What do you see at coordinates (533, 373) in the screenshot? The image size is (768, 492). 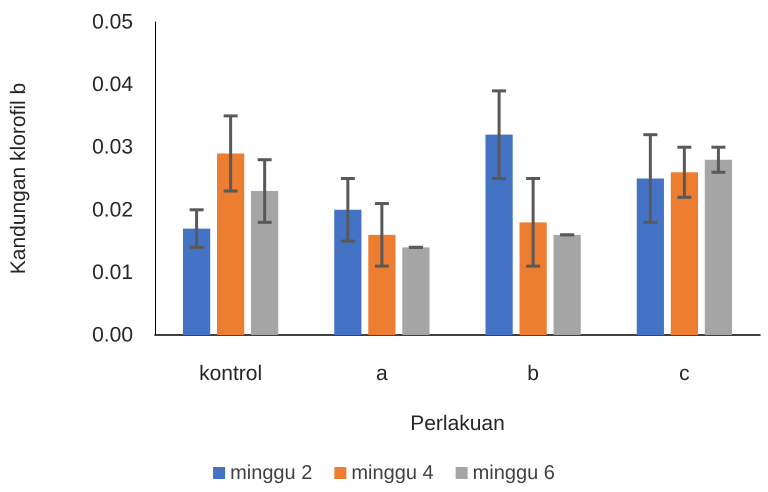 I see `x-tick-label: b` at bounding box center [533, 373].